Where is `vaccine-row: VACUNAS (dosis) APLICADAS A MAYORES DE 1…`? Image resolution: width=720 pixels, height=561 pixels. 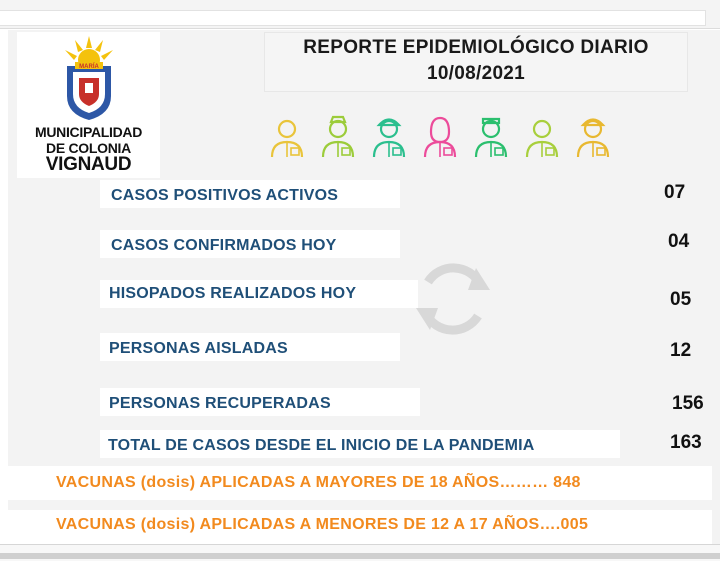
vaccine-row: VACUNAS (dosis) APLICADAS A MAYORES DE 1… is located at coordinates (356, 483).